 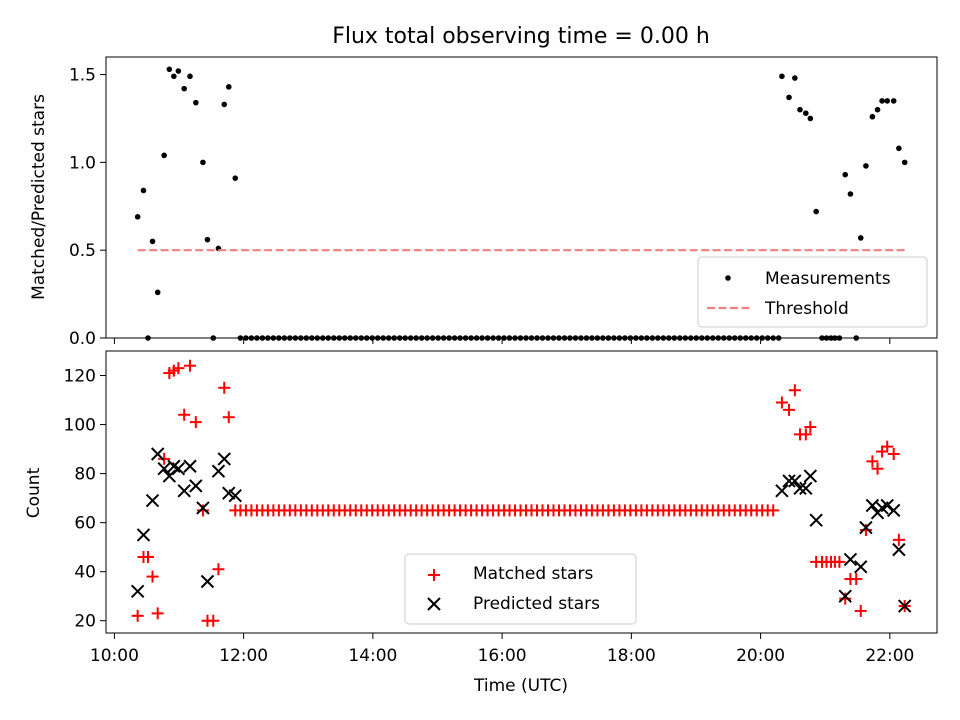 I want to click on x-axis-label: Time (UTC), so click(x=520, y=686).